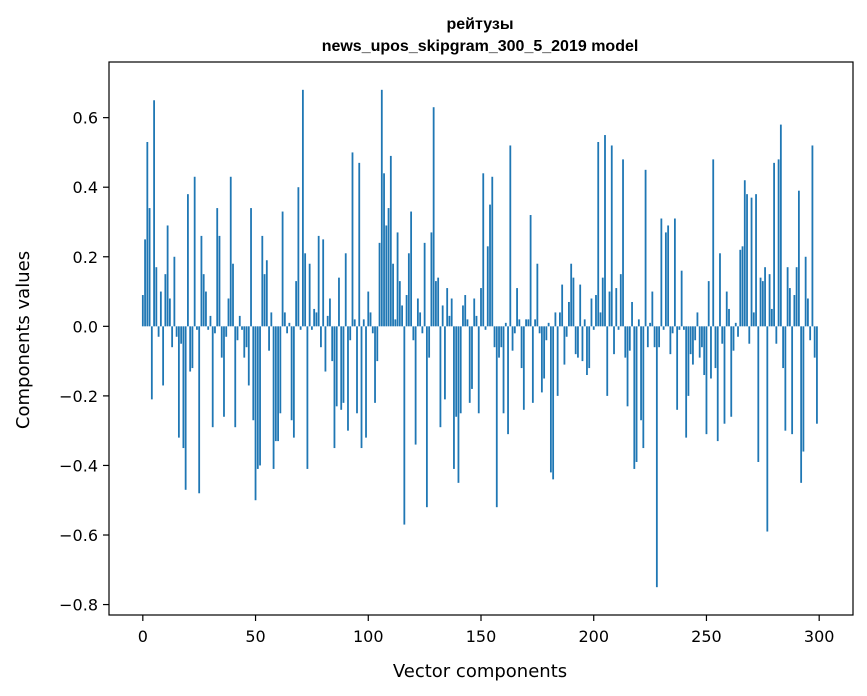 The width and height of the screenshot is (867, 696). Describe the element at coordinates (819, 636) in the screenshot. I see `x-tick-label: 300` at that location.